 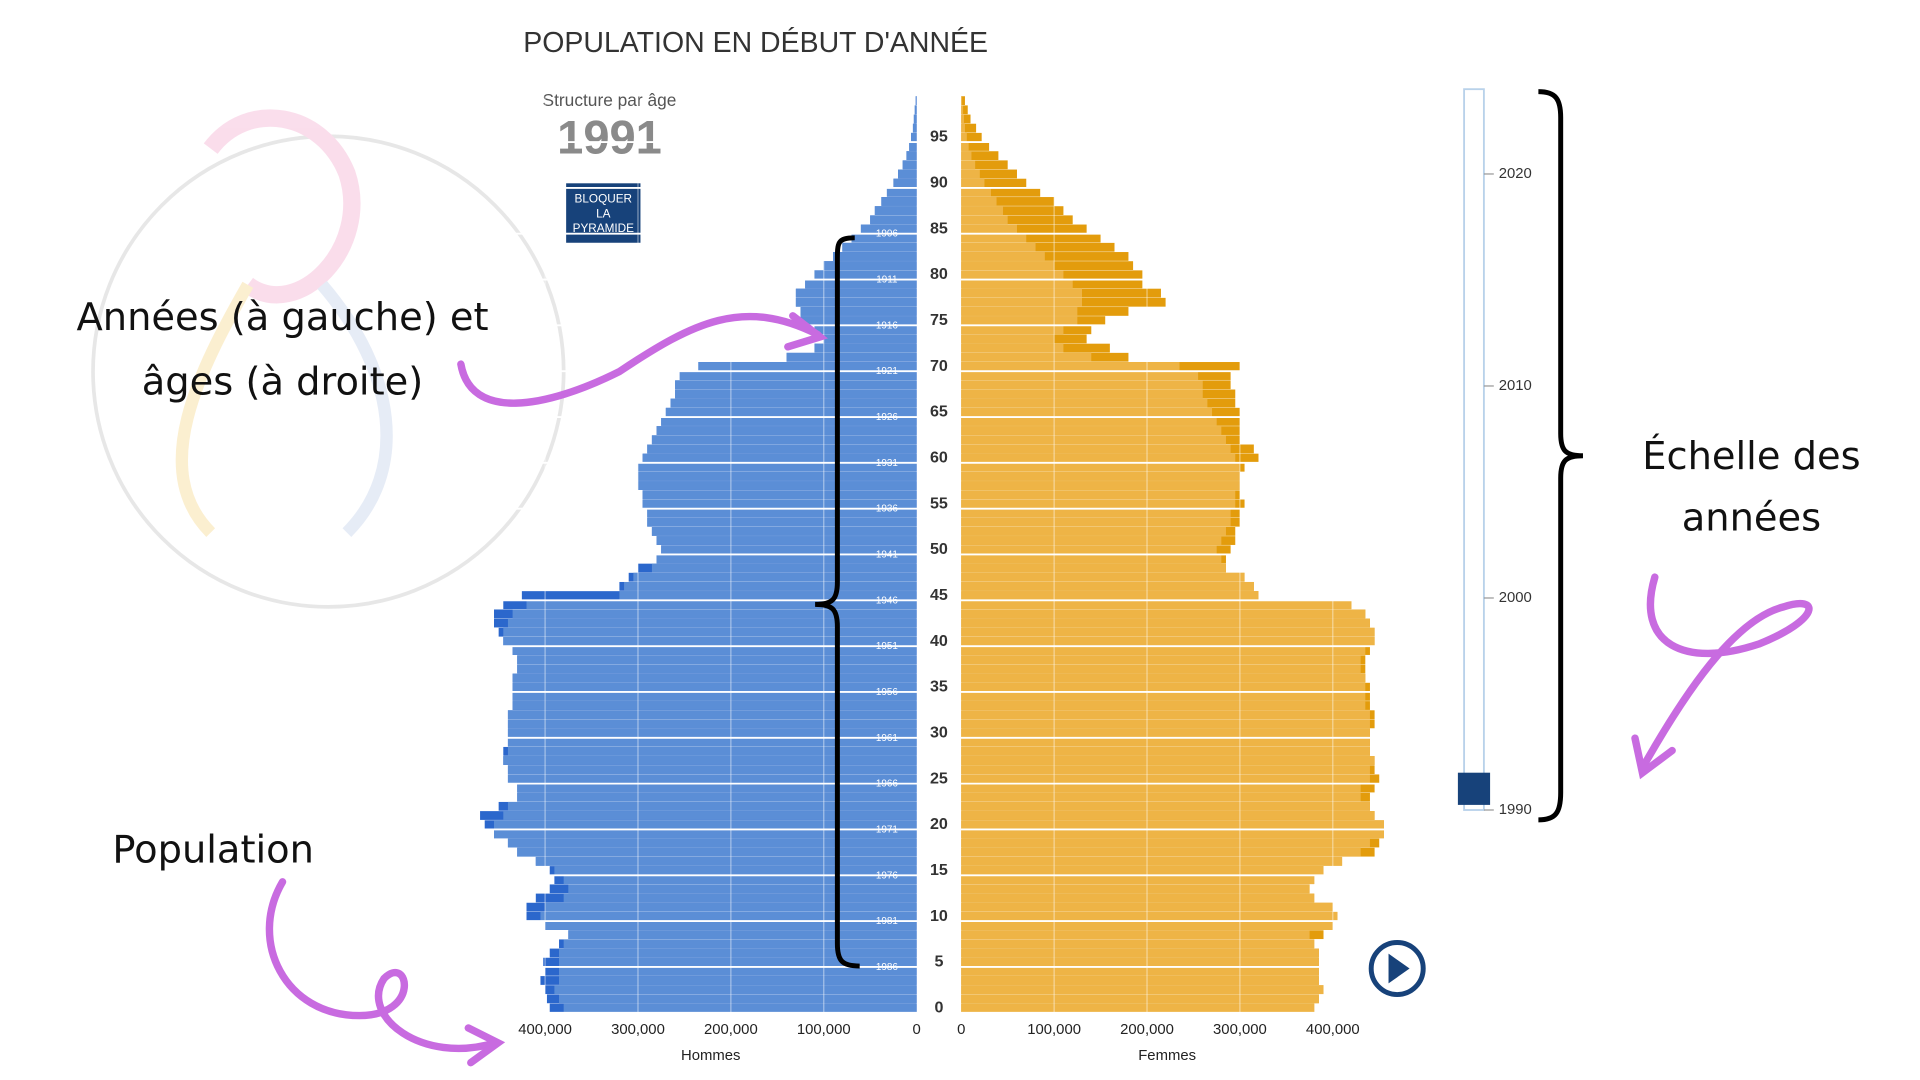 What do you see at coordinates (1147, 1030) in the screenshot?
I see `x-tick-label: 200,000` at bounding box center [1147, 1030].